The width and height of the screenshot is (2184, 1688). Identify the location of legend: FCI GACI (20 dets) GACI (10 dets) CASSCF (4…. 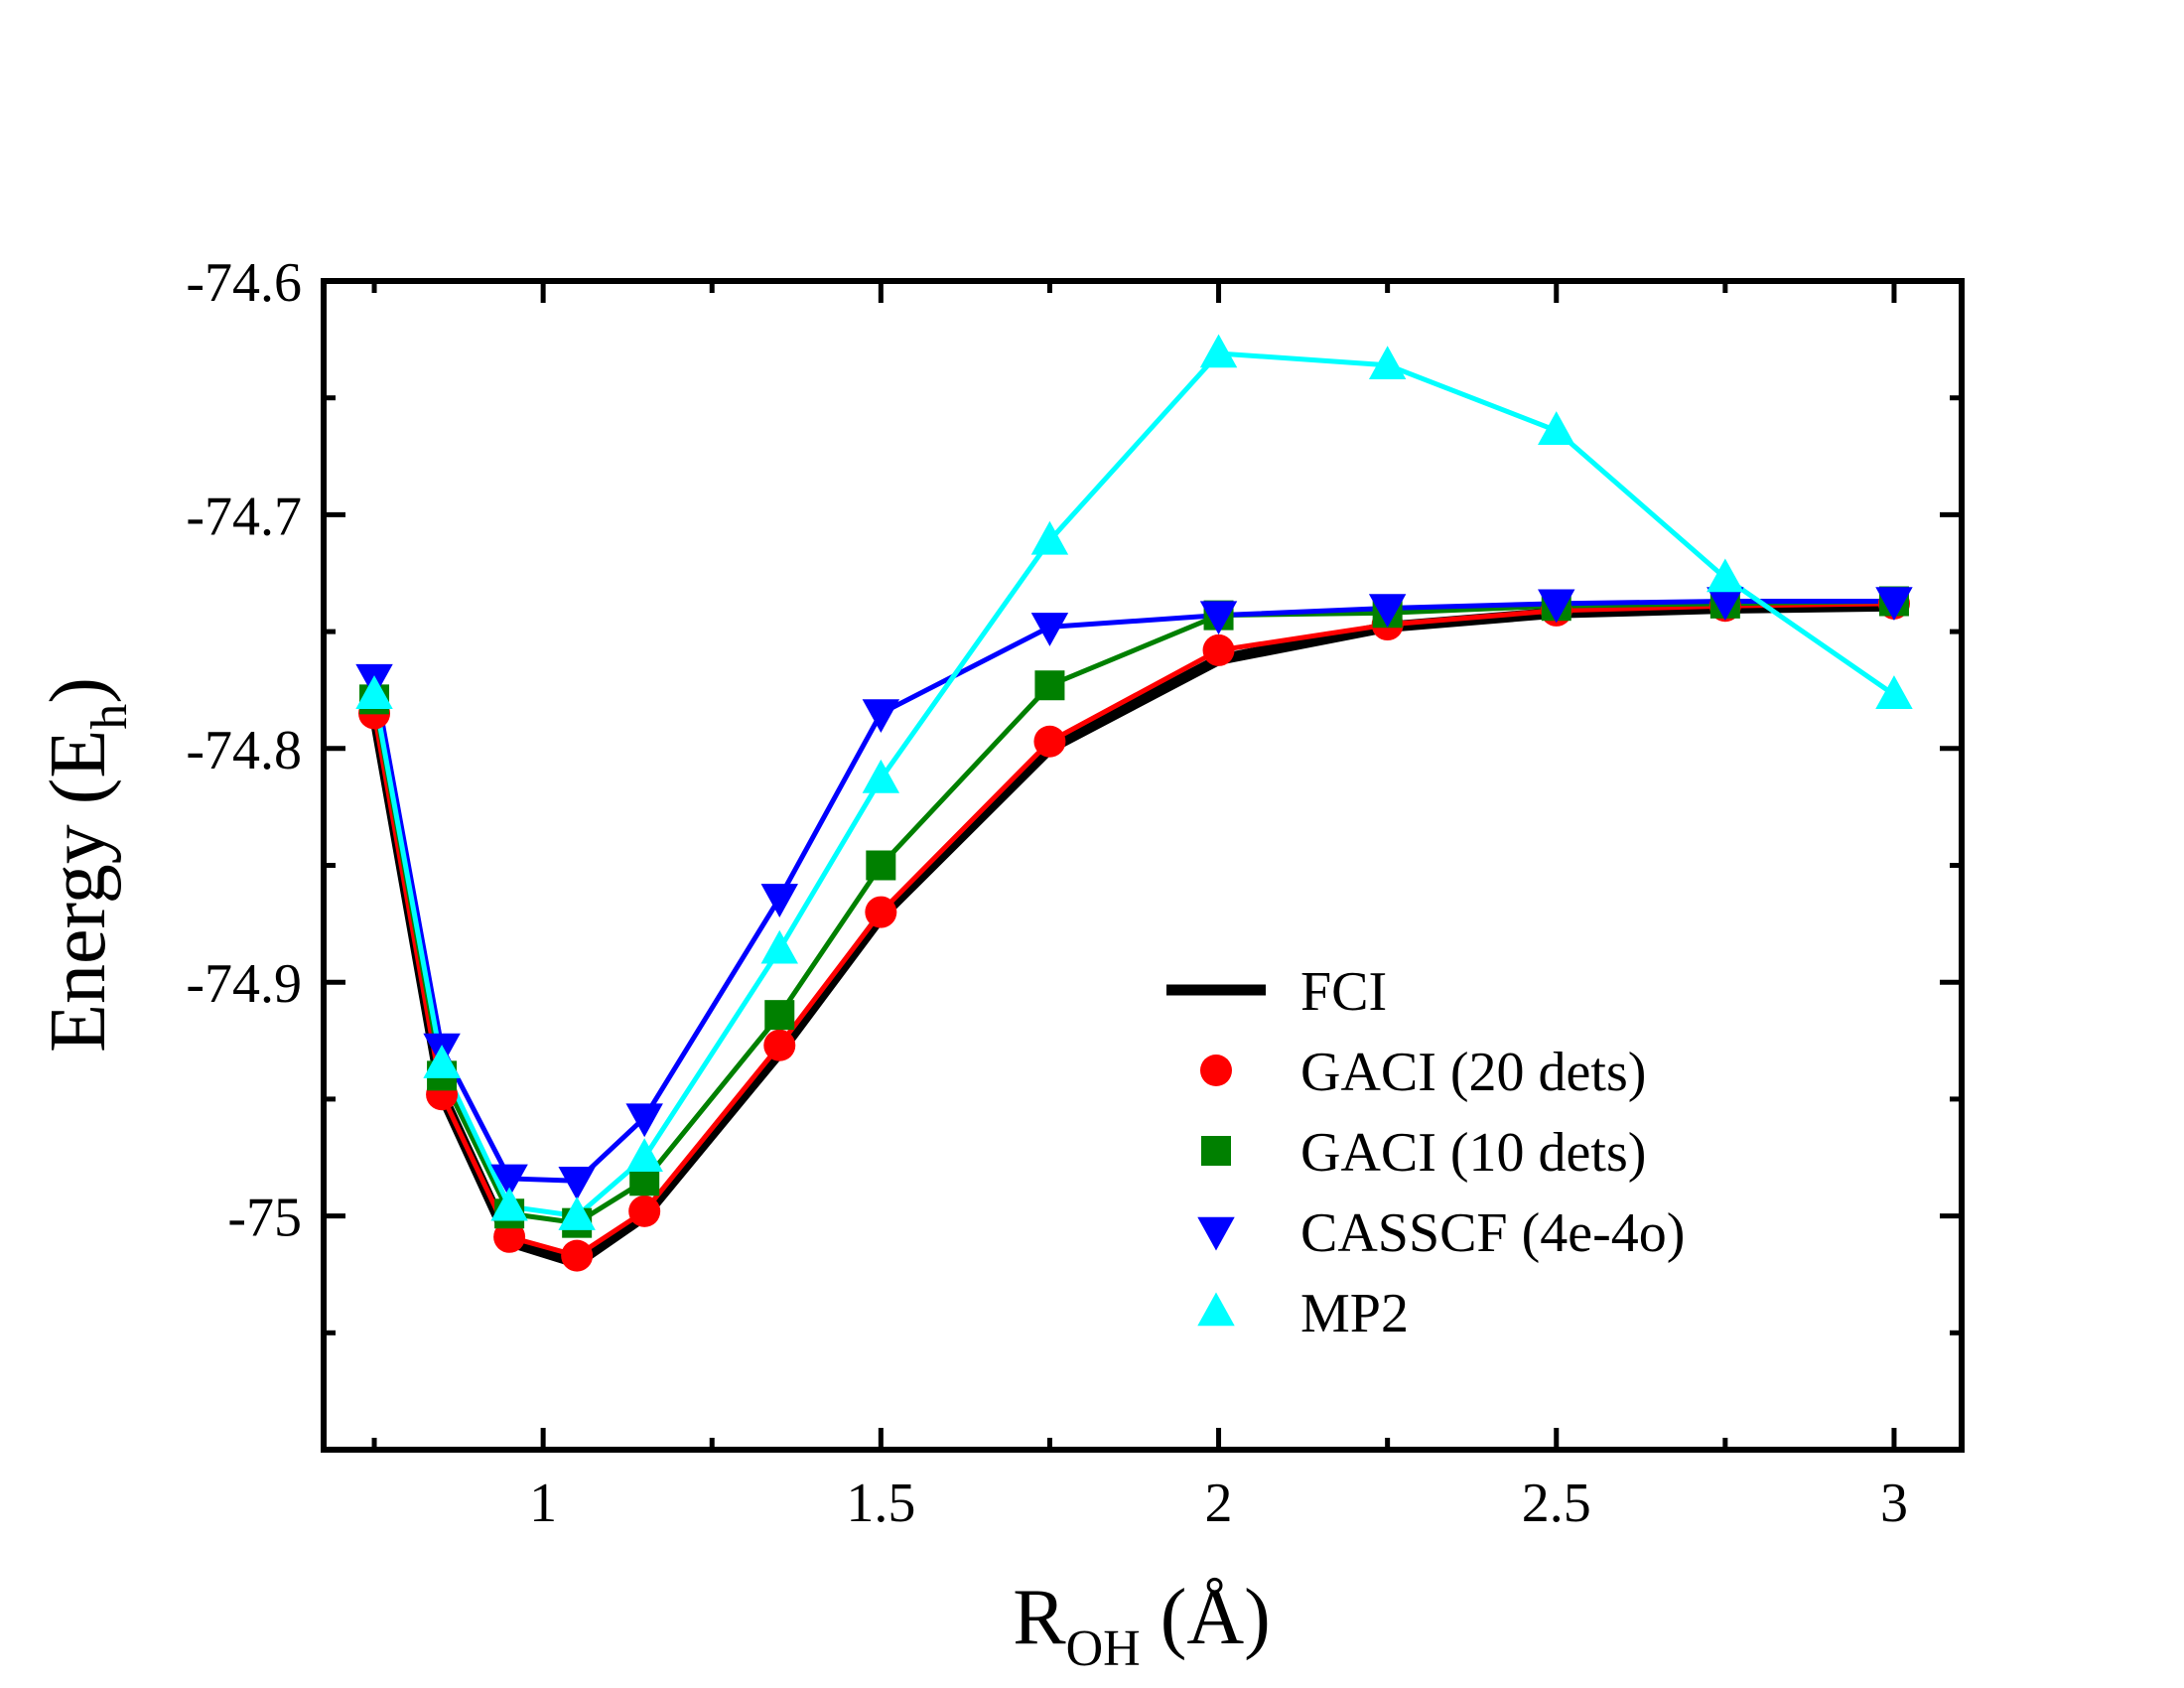
(1425, 1152).